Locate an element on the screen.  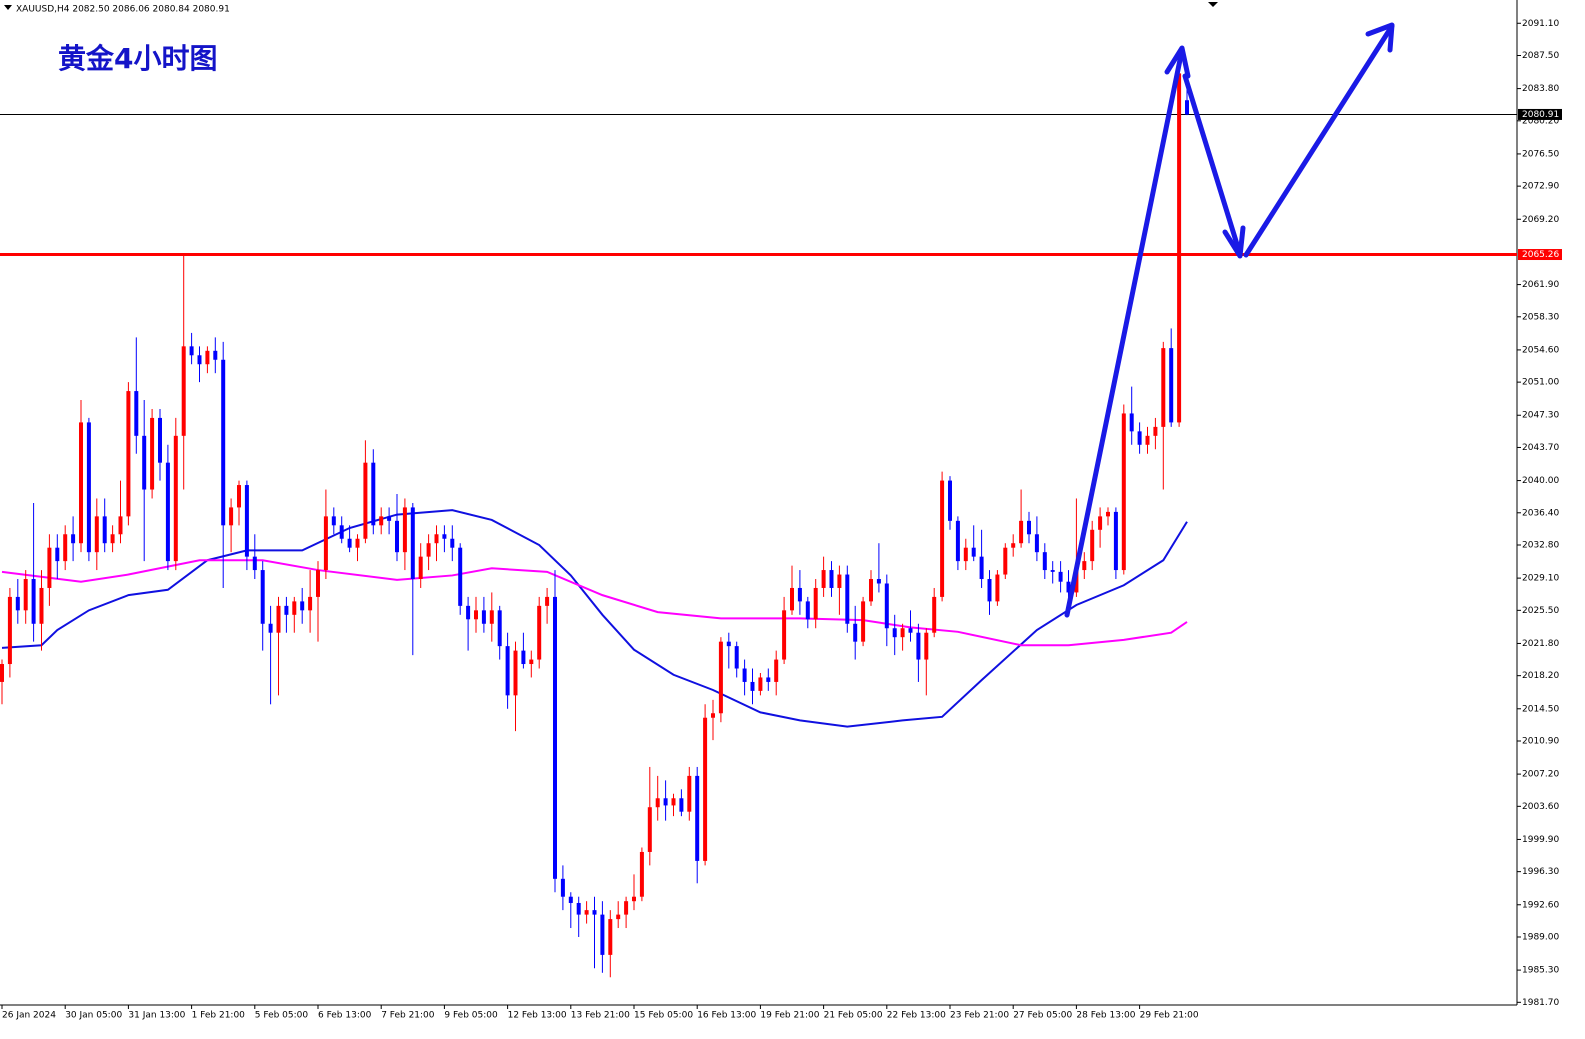
x-tick-label: 5 Feb 05:00 is located at coordinates (282, 1016).